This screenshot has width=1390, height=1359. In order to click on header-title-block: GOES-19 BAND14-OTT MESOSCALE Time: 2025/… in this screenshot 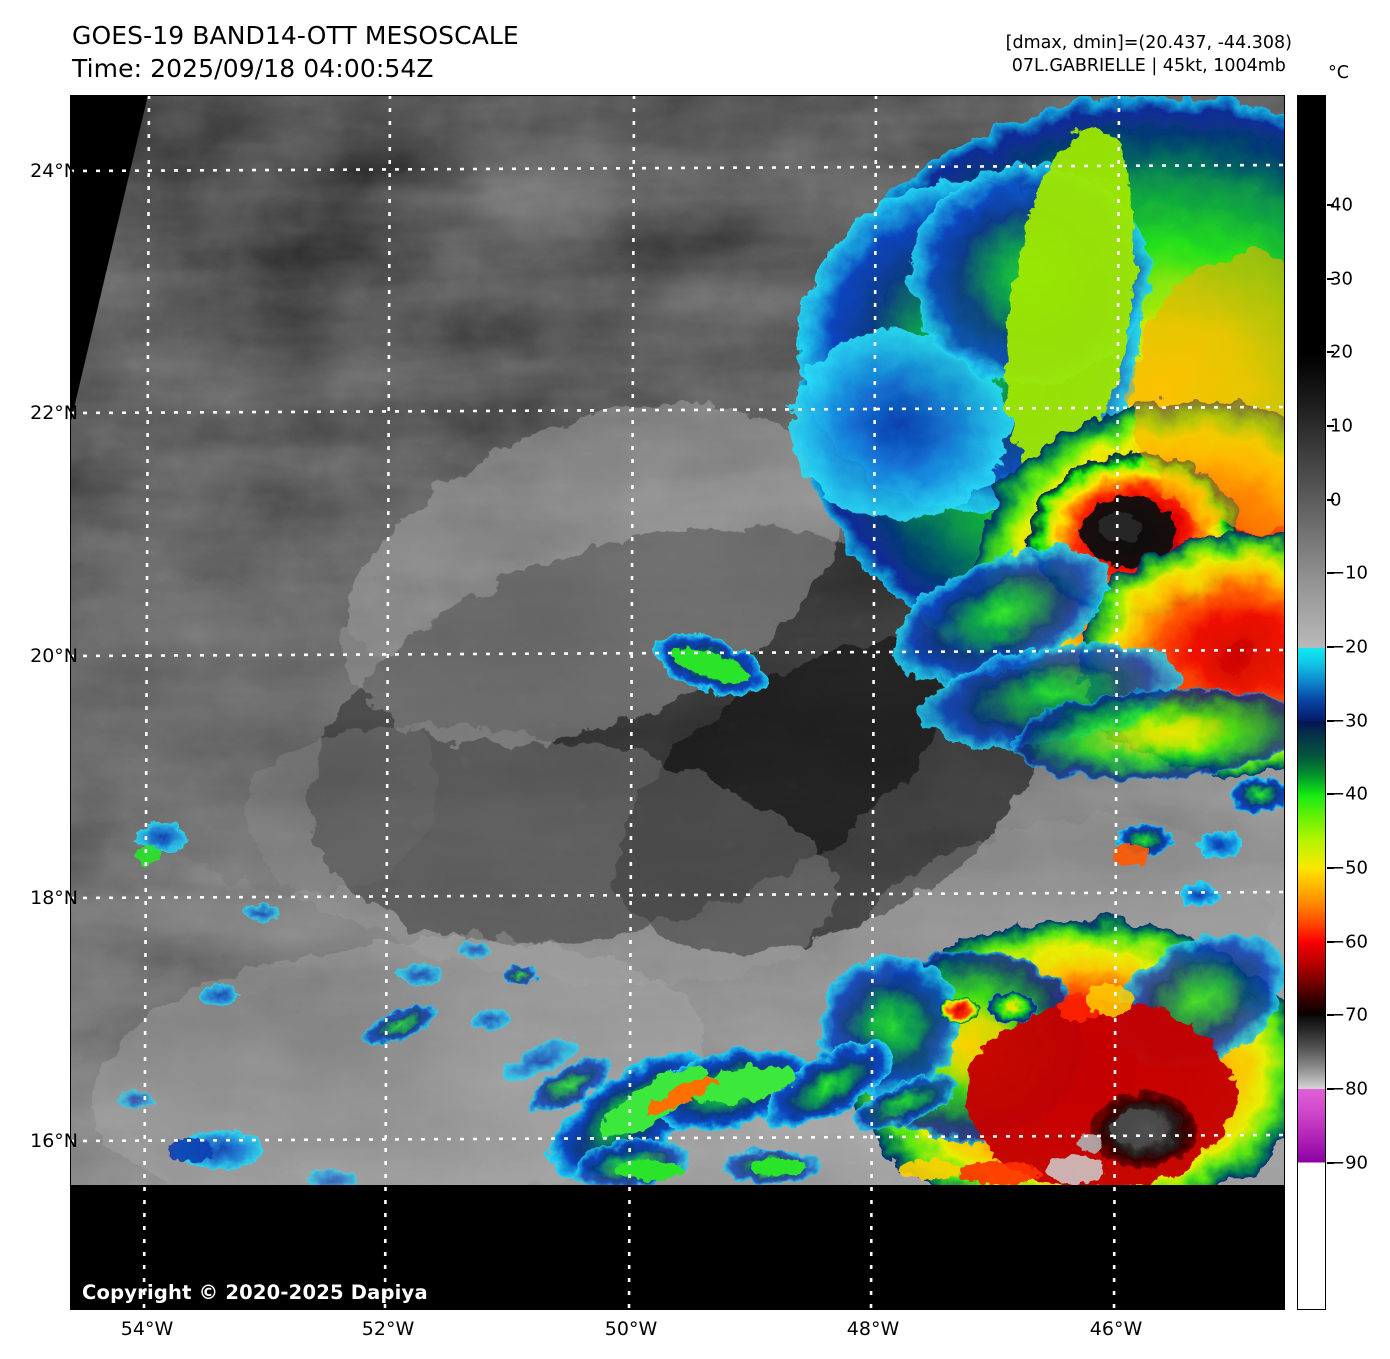, I will do `click(295, 52)`.